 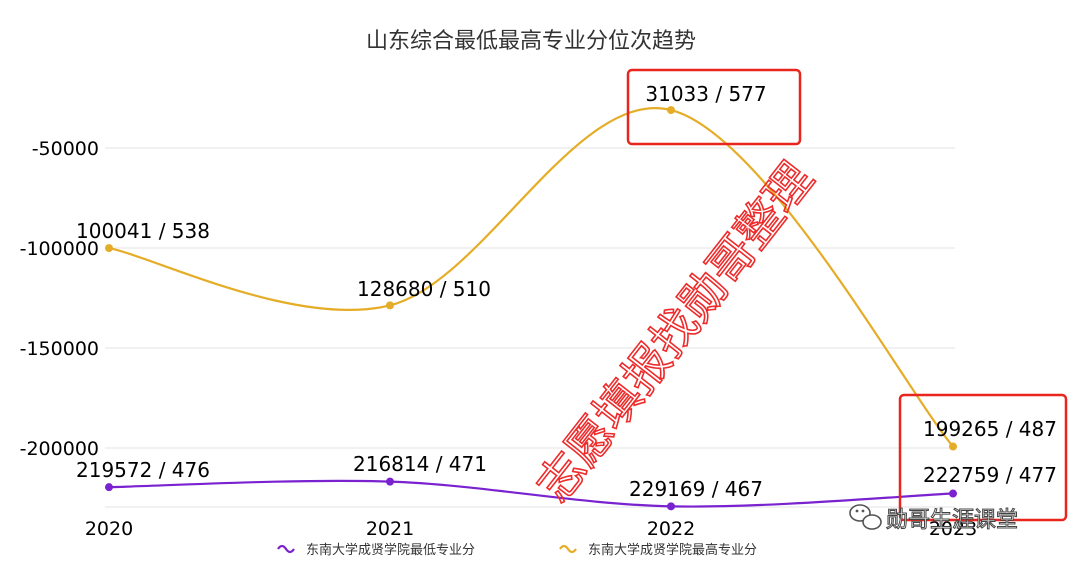 What do you see at coordinates (531, 523) in the screenshot?
I see `x-axis: 2020 2021 2022 2023` at bounding box center [531, 523].